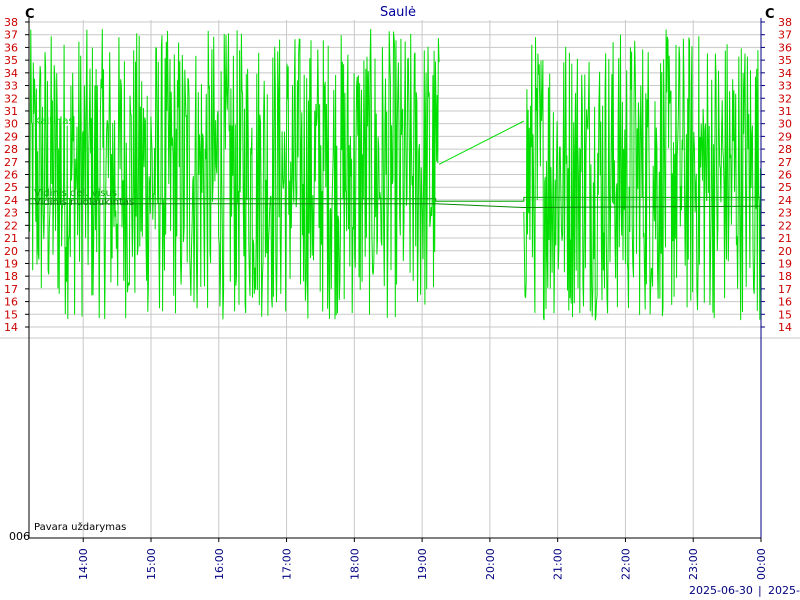  Describe the element at coordinates (11, 111) in the screenshot. I see `y-tick-label-left: 31` at that location.